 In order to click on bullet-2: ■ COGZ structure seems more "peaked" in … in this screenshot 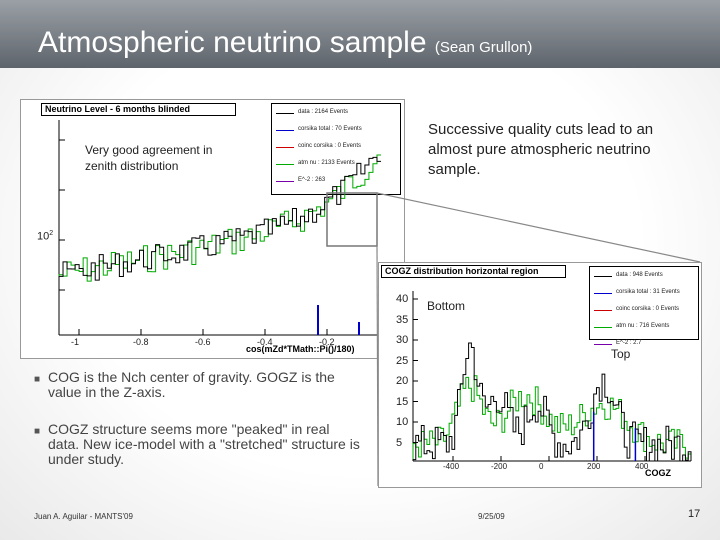, I will do `click(197, 444)`.